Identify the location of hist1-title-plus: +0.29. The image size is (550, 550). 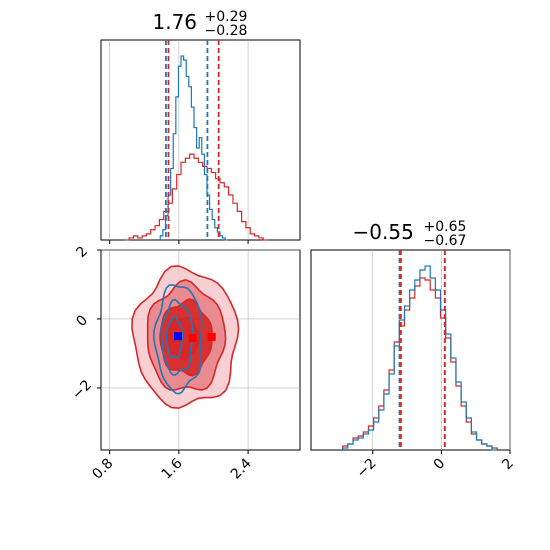
(226, 17).